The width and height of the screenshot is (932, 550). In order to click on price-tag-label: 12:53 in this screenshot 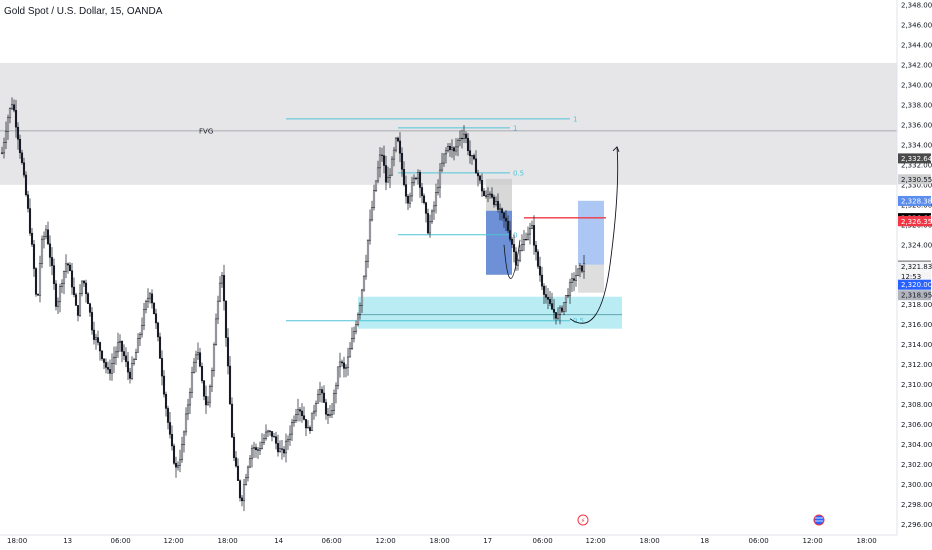, I will do `click(911, 277)`.